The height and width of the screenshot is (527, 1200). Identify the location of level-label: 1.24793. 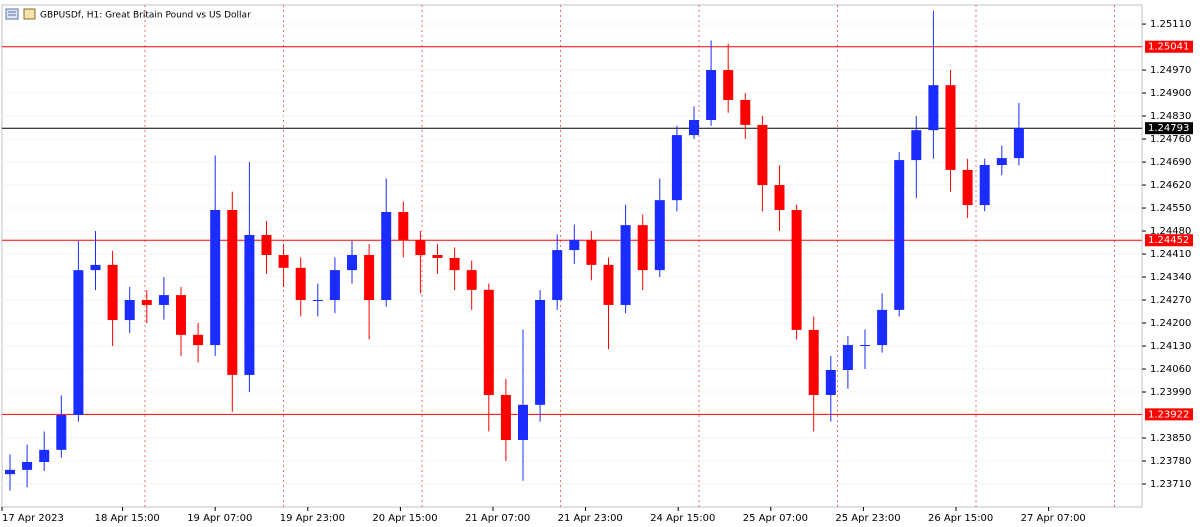
(1168, 128).